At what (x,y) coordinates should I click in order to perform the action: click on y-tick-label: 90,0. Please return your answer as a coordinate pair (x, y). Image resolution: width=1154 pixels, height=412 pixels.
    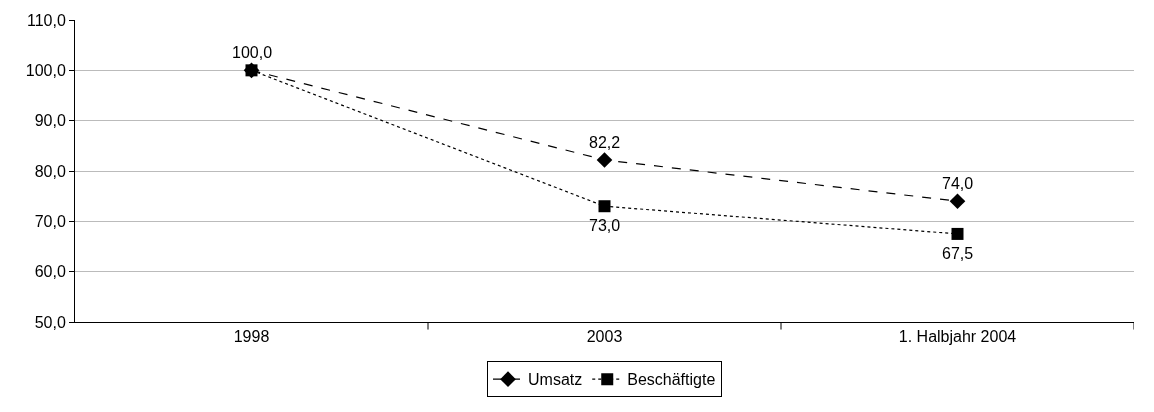
    Looking at the image, I should click on (50, 121).